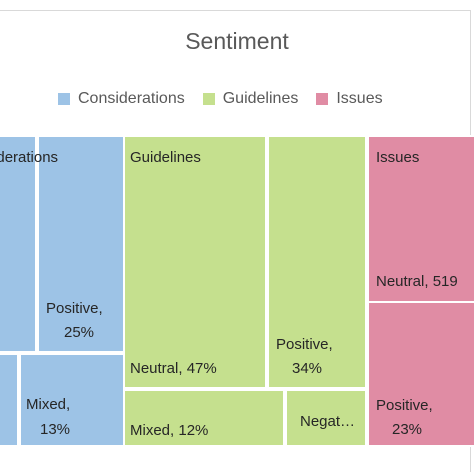 The height and width of the screenshot is (474, 474). I want to click on legend: Considerations Guidelines Issues, so click(229, 99).